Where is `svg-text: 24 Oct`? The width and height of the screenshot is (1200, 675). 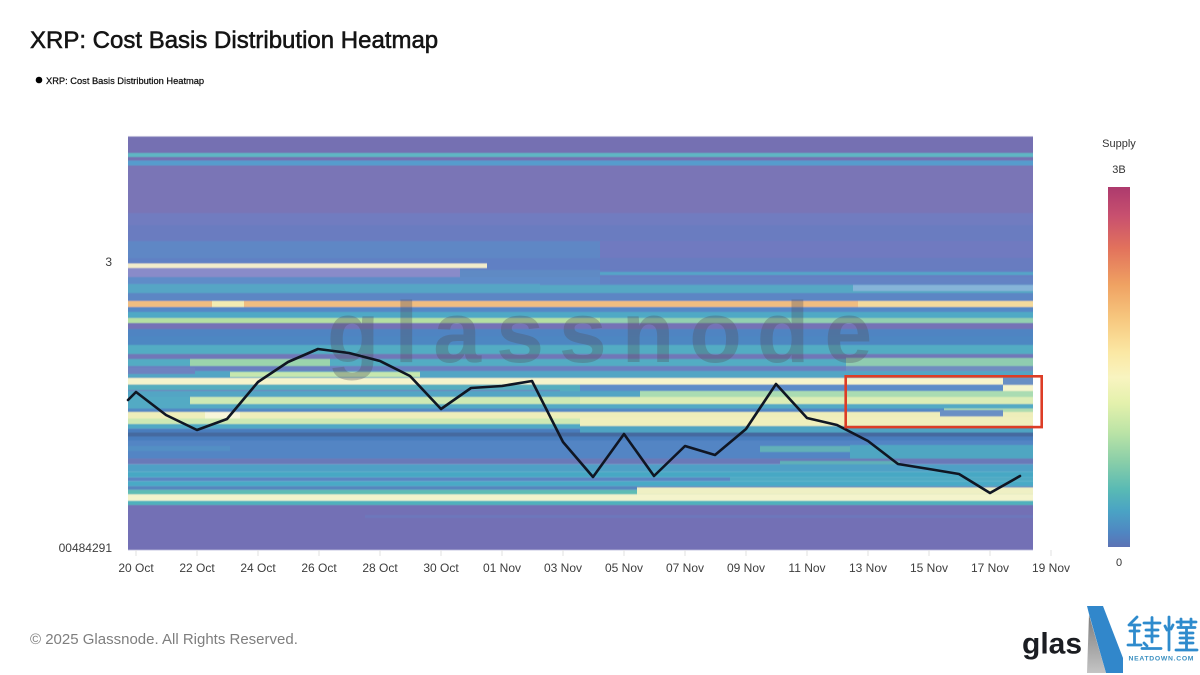
svg-text: 24 Oct is located at coordinates (258, 568).